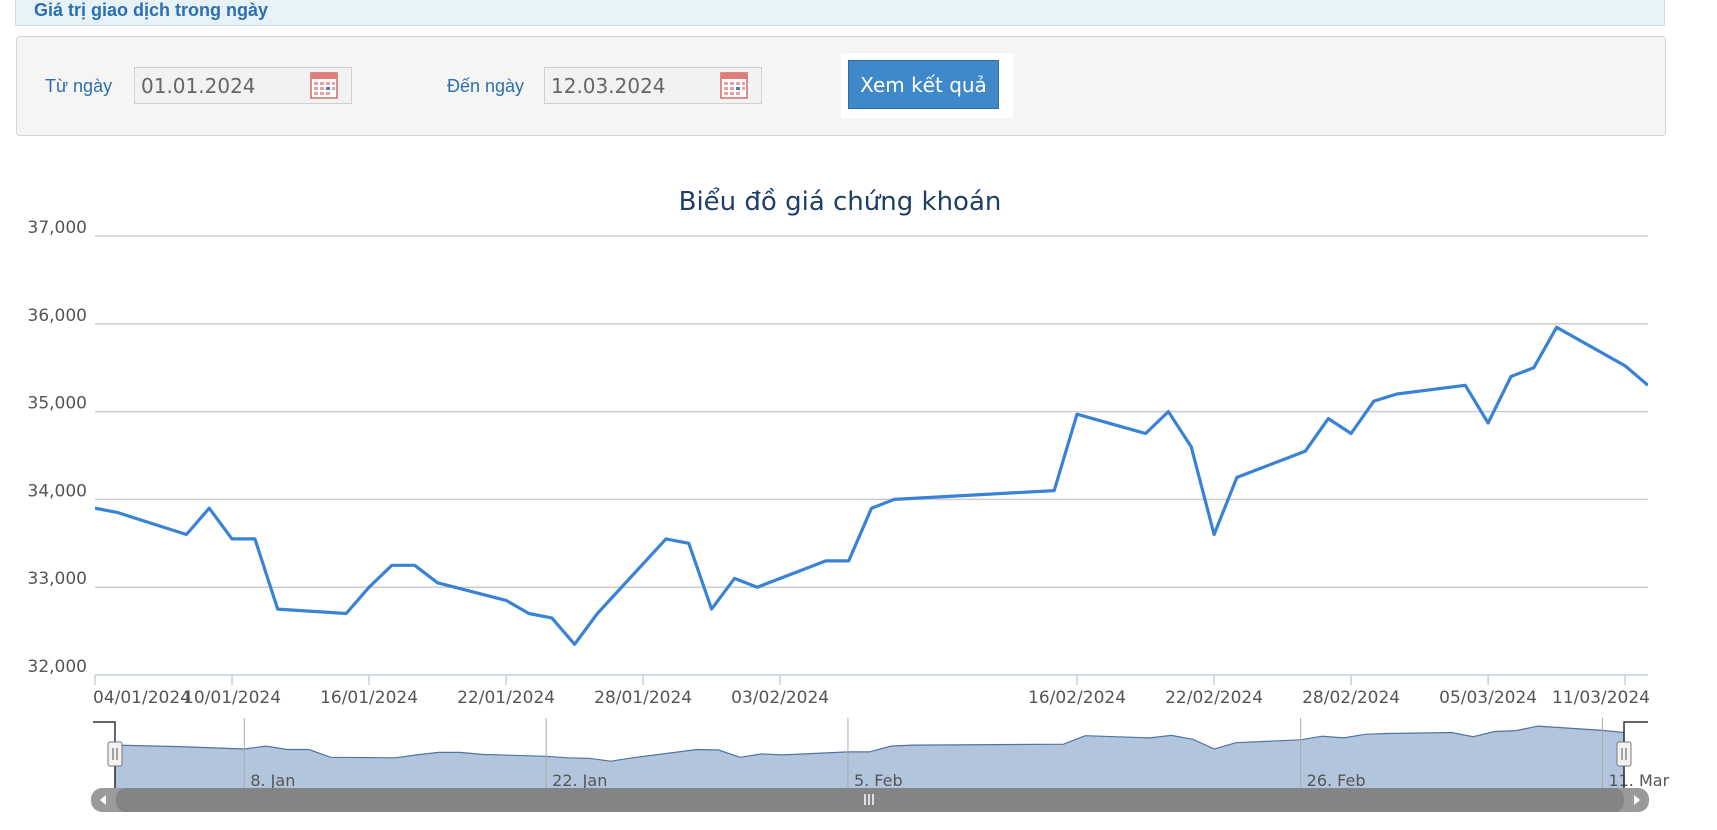 This screenshot has height=830, width=1717. Describe the element at coordinates (1488, 698) in the screenshot. I see `x-tick-label: 05/03/2024` at that location.